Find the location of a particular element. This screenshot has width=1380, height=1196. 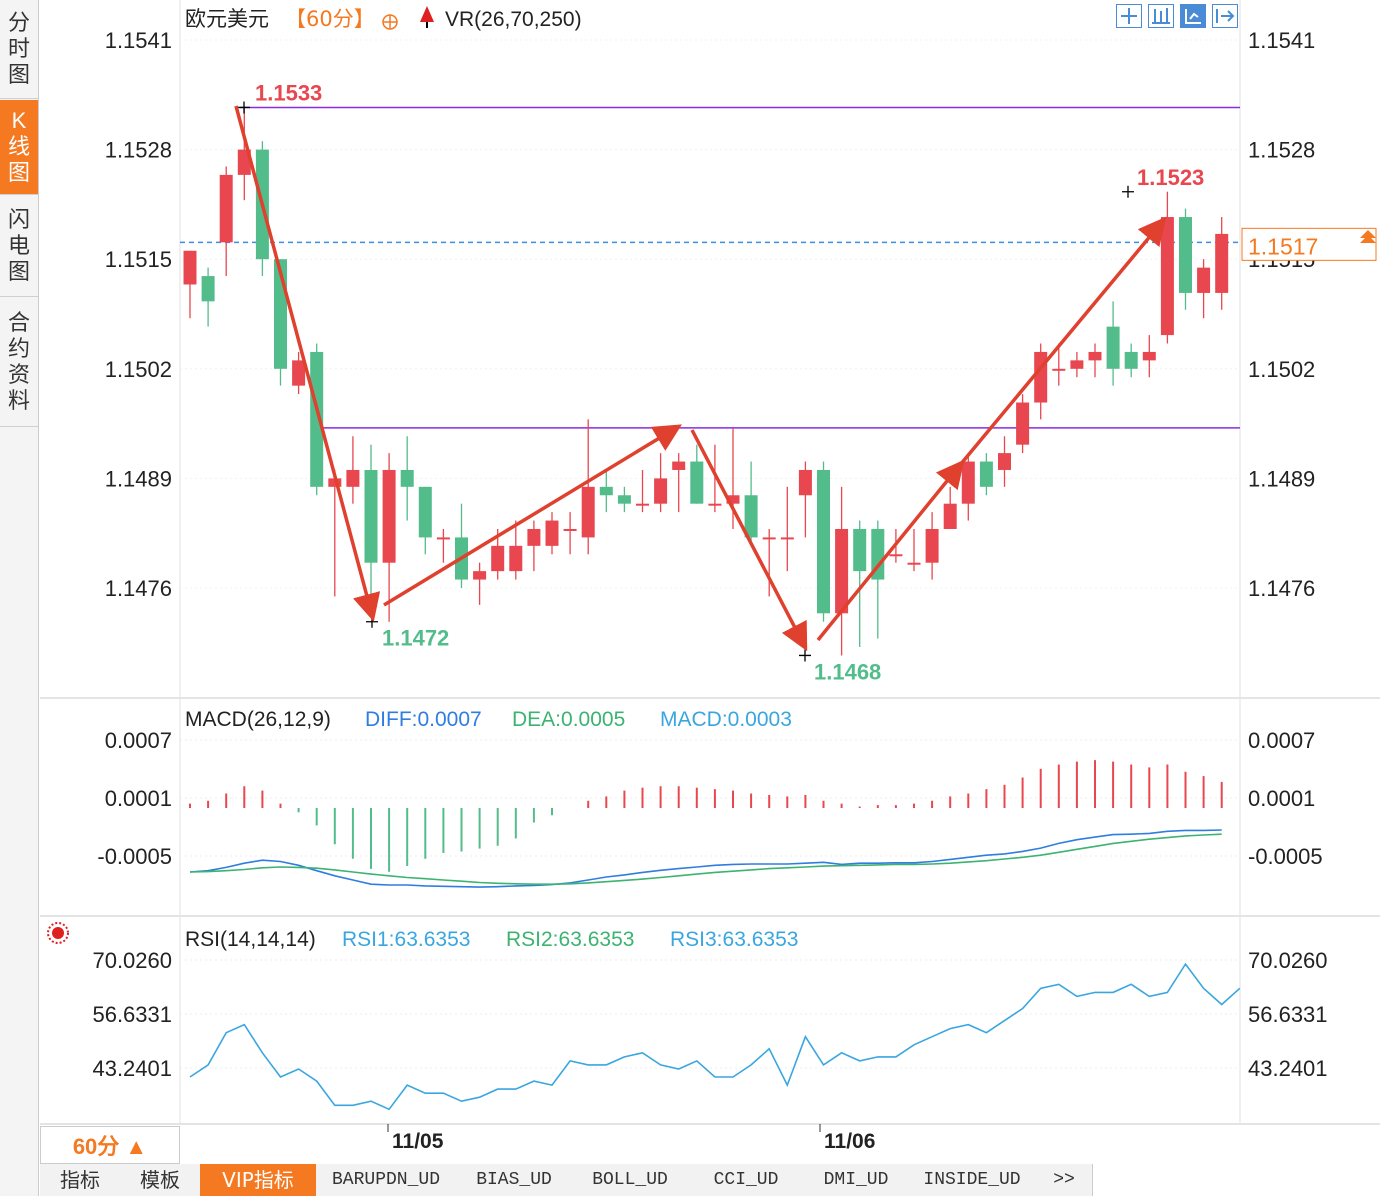

tab-label: 约 is located at coordinates (18, 348).